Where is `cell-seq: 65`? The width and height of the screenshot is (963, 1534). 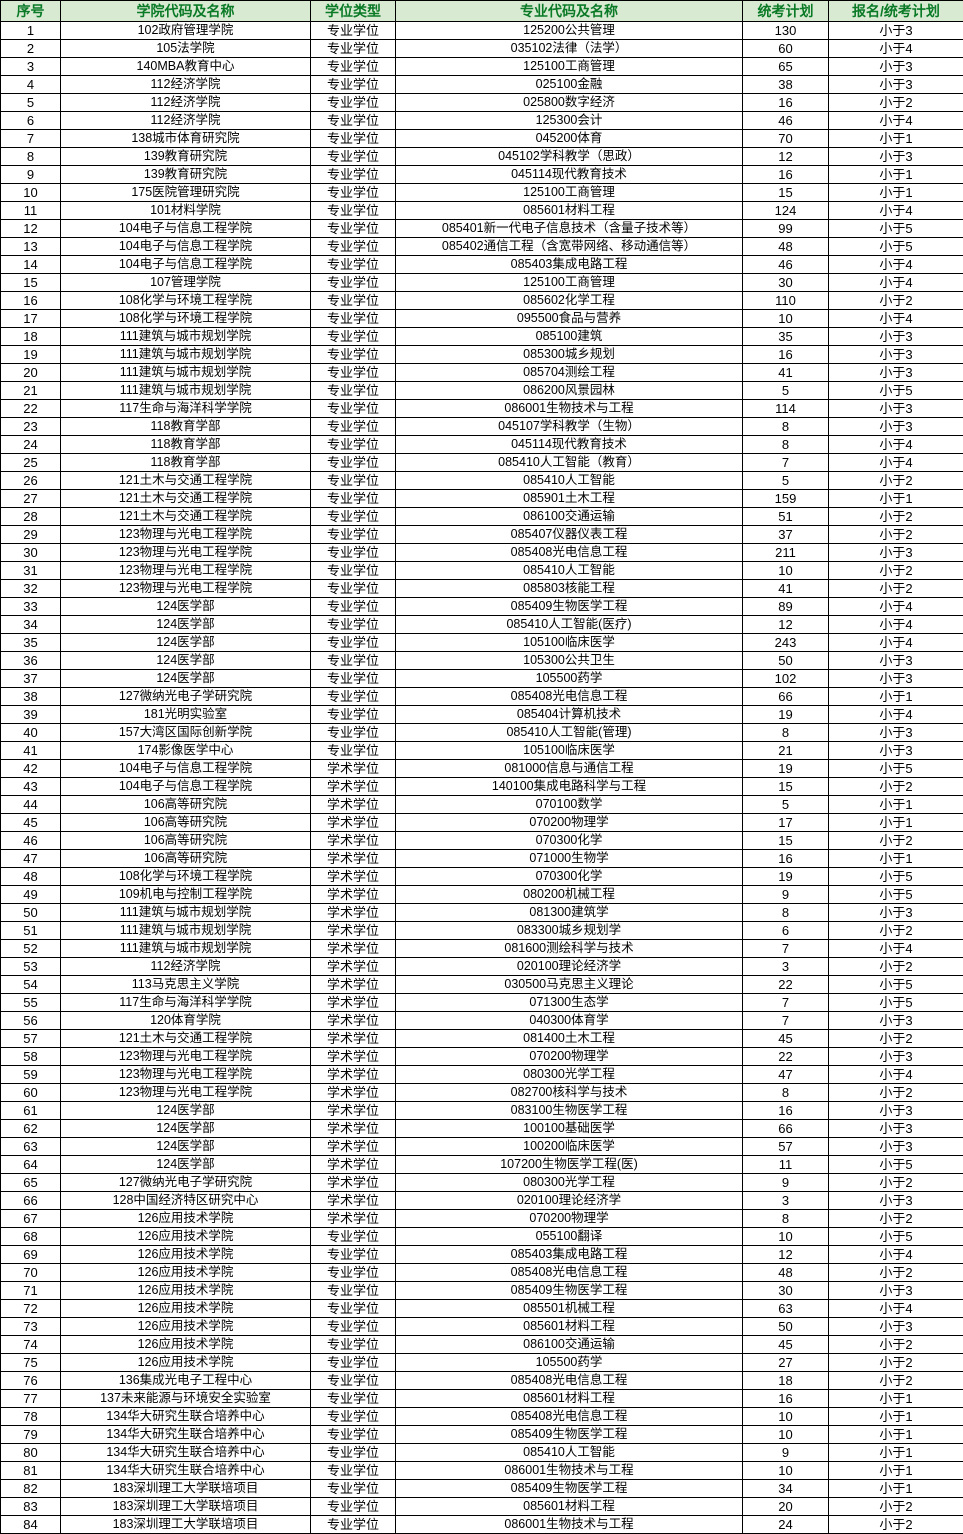
cell-seq: 65 is located at coordinates (31, 1183).